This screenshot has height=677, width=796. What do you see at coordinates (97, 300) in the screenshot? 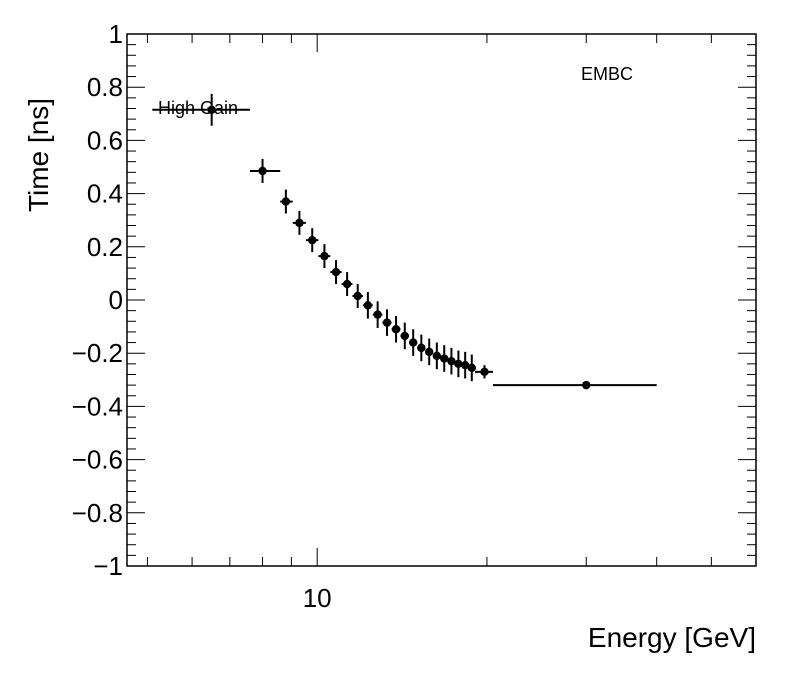
I see `y-axis-tick-labels: −1 −0.8 −0.6 −0.4 −0.2 0 0.2 0.4 0.6 0.8 1` at bounding box center [97, 300].